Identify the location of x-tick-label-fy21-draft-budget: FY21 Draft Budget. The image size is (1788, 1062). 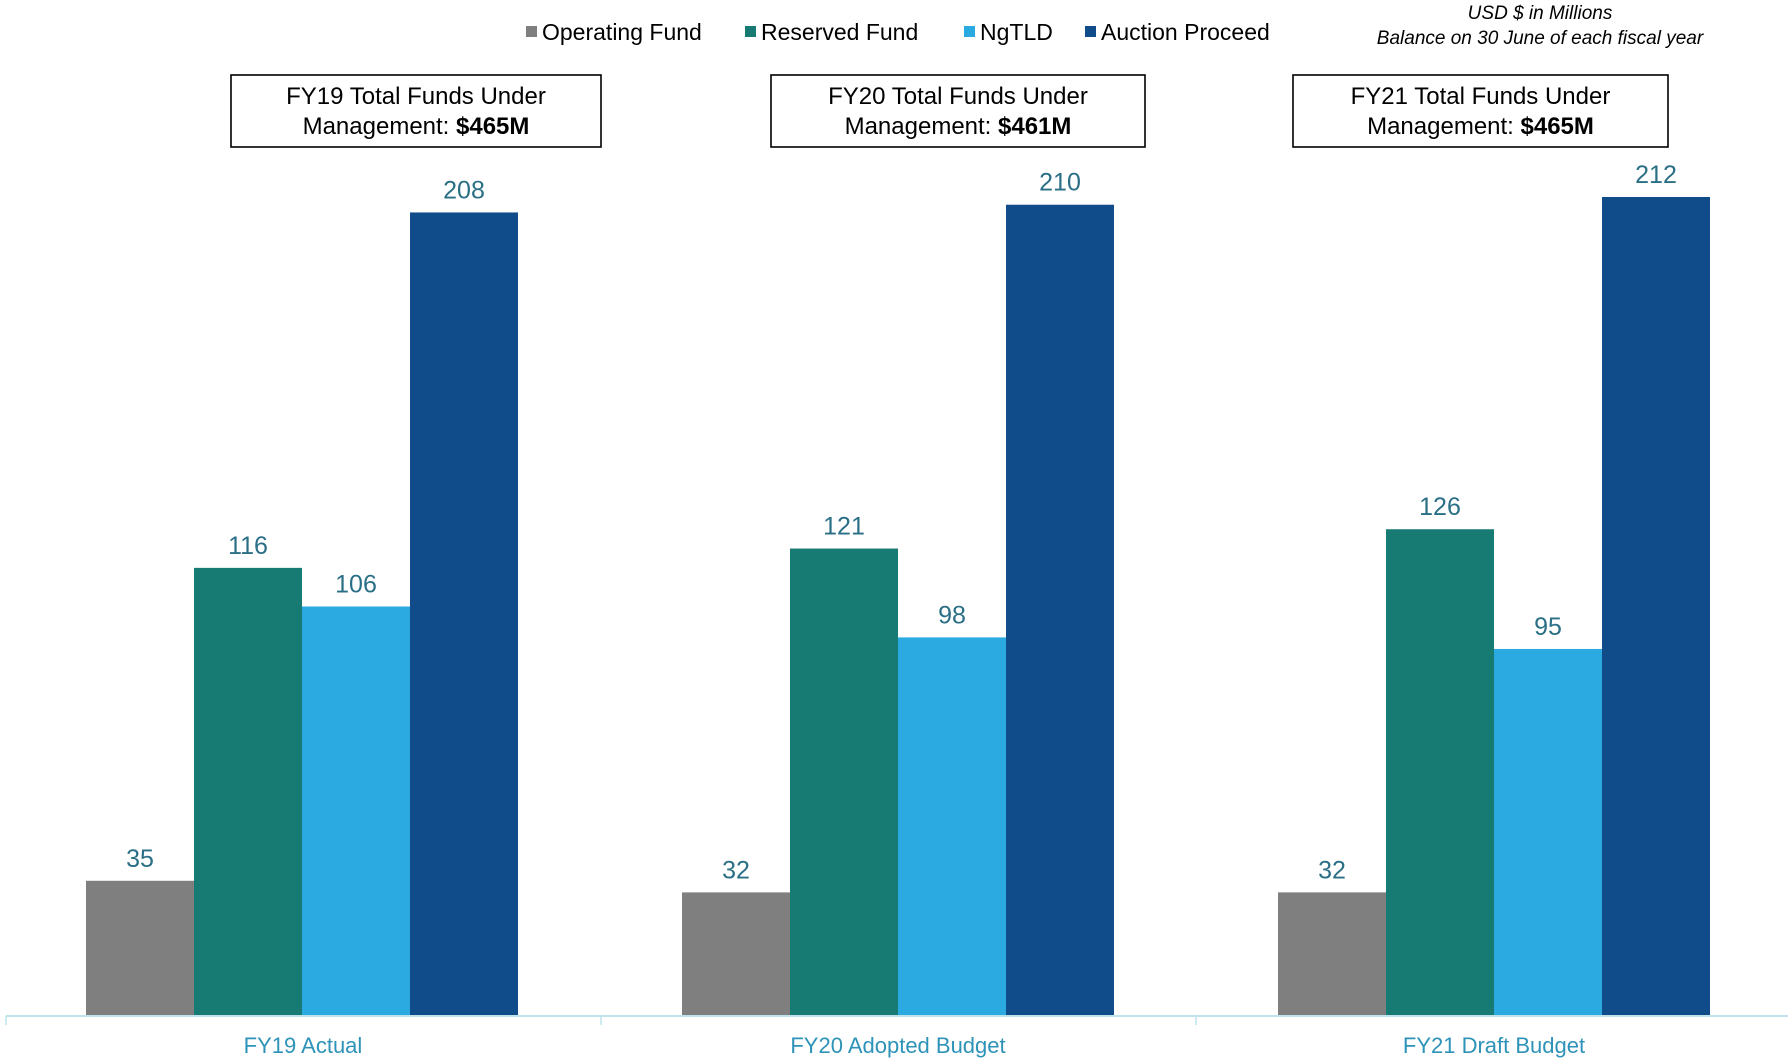
(1494, 1045).